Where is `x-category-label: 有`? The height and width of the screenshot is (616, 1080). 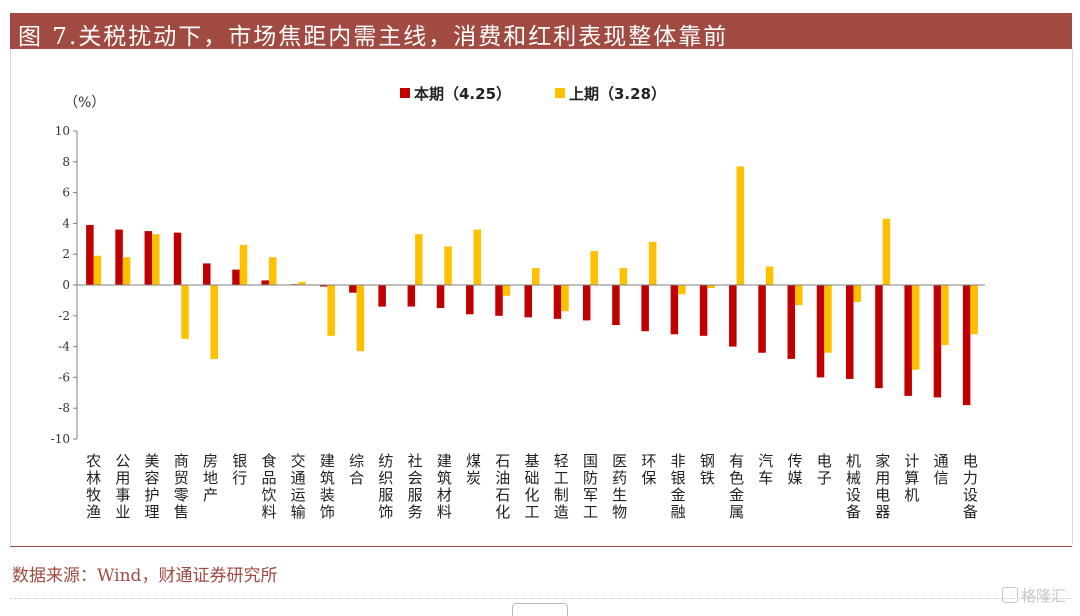 x-category-label: 有 is located at coordinates (736, 461).